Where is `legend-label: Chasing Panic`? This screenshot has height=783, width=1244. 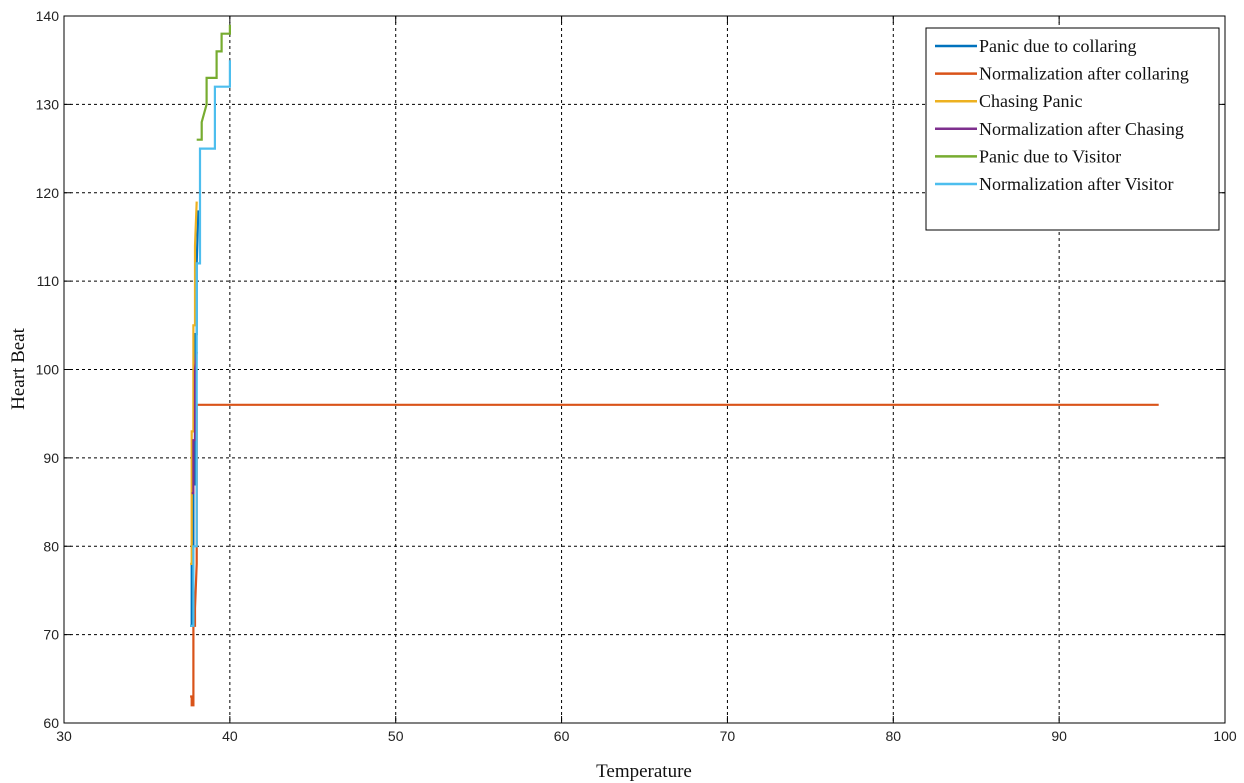 legend-label: Chasing Panic is located at coordinates (1031, 101).